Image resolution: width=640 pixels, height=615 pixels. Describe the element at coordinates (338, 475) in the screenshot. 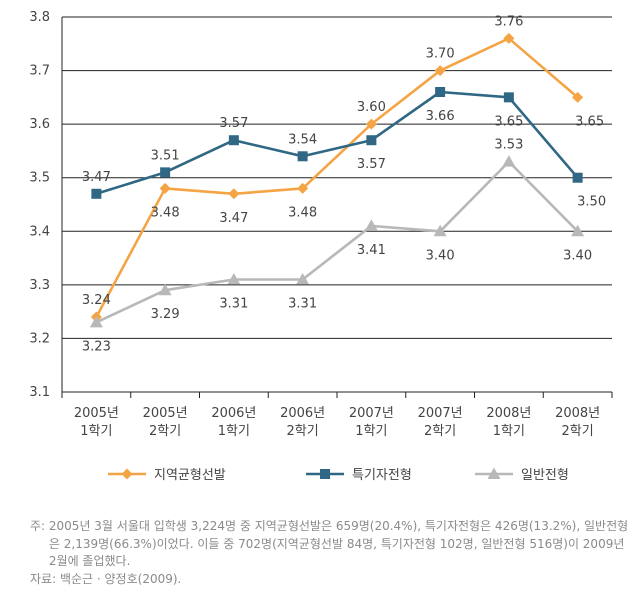

I see `legend: 지역균형선발 특기자전형 일반전형` at that location.